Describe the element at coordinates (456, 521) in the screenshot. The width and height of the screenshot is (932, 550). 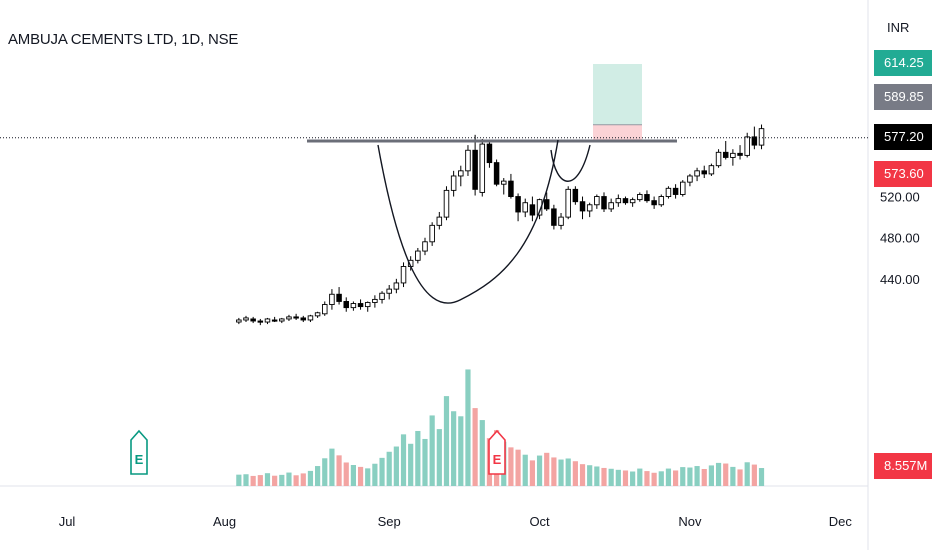
I see `time-axis-ticks: JulAugSepOctNovDec2023` at that location.